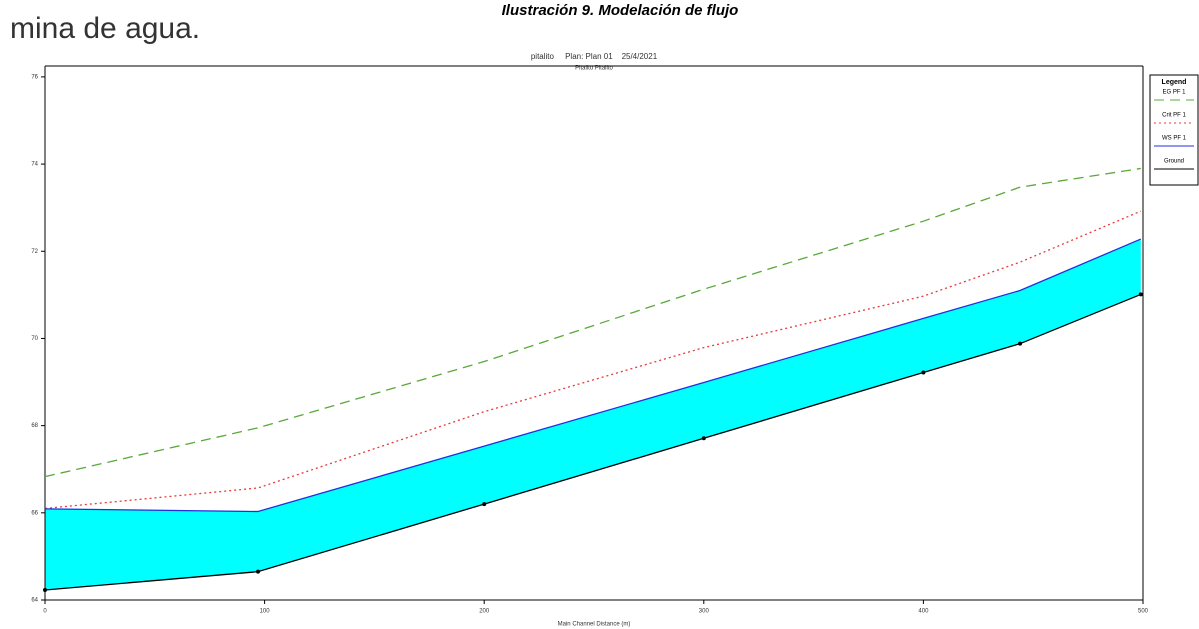 This screenshot has height=629, width=1199. I want to click on x-tick-label: 0, so click(45, 612).